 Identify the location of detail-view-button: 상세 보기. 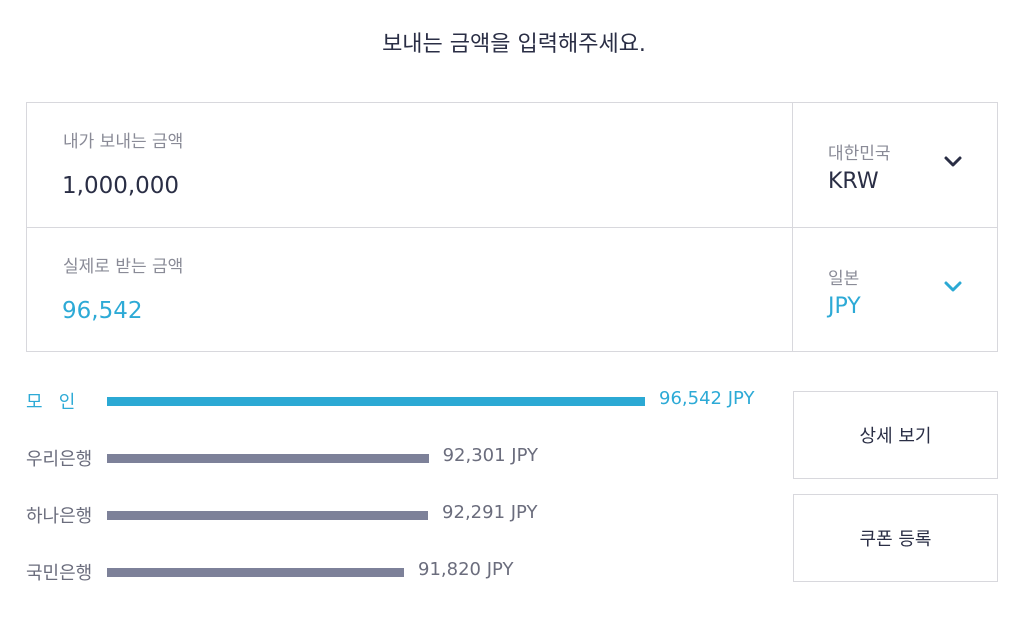
(895, 435).